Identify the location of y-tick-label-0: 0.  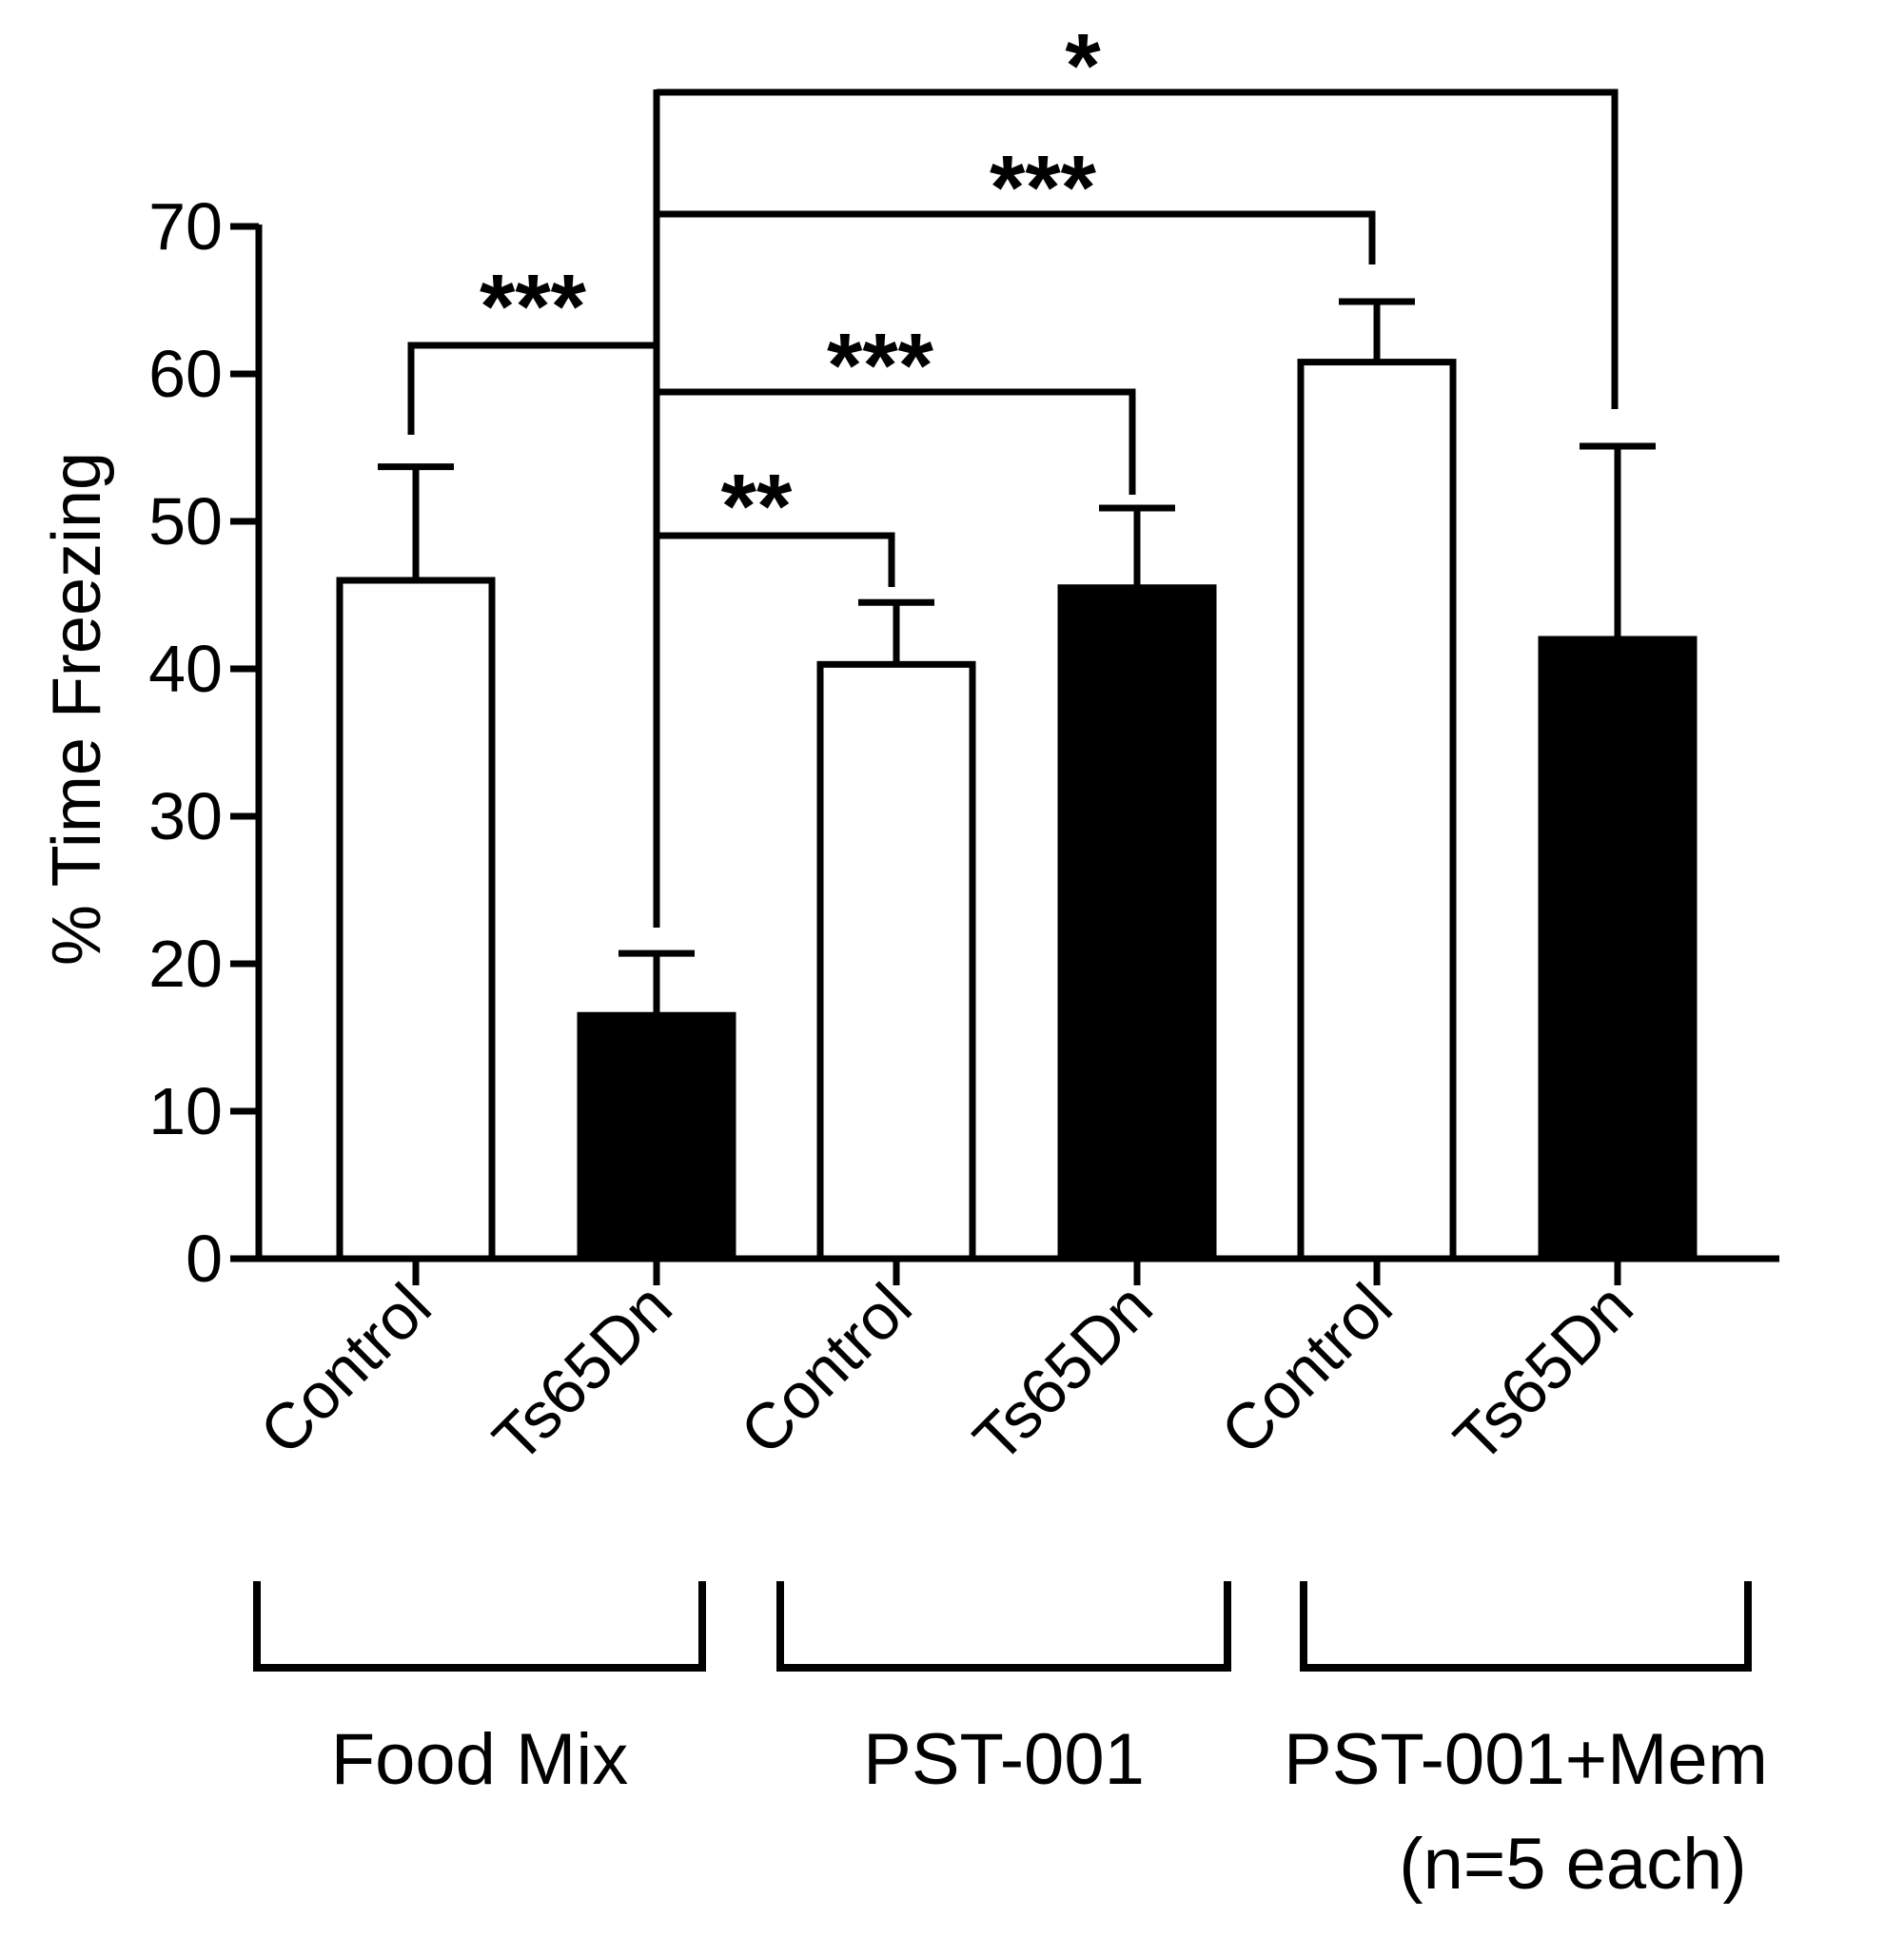
(205, 1259).